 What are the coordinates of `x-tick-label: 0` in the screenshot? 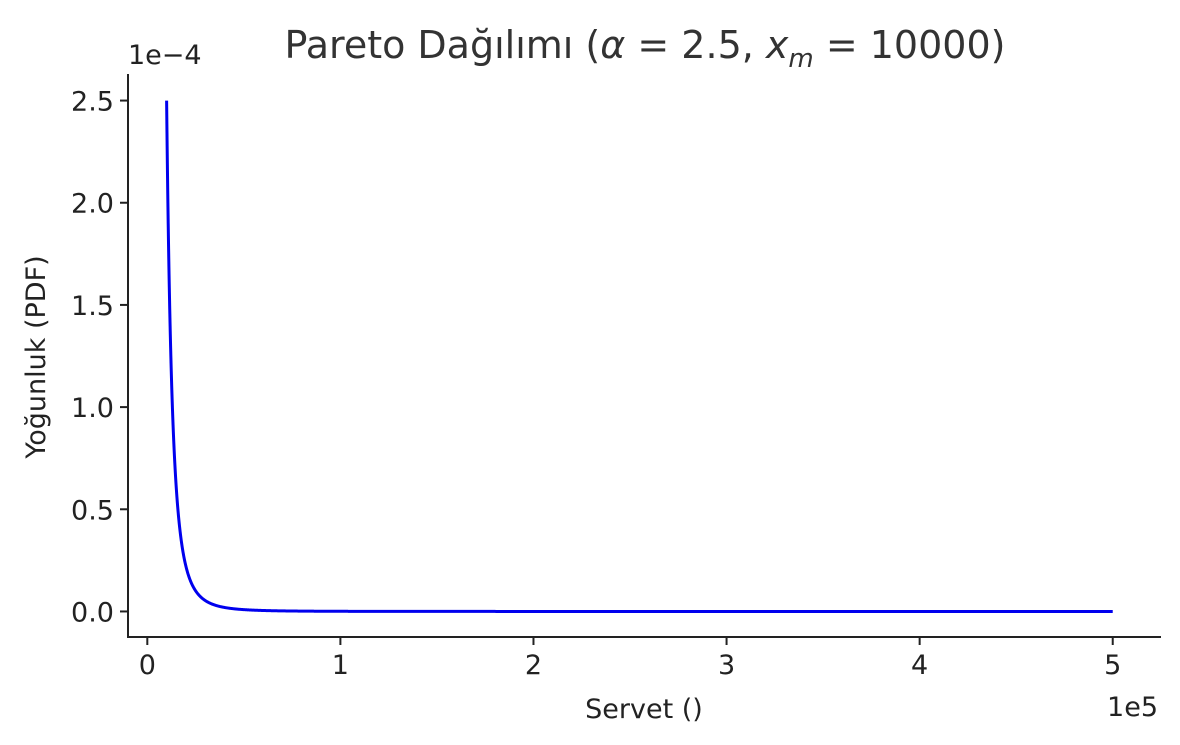 It's located at (147, 665).